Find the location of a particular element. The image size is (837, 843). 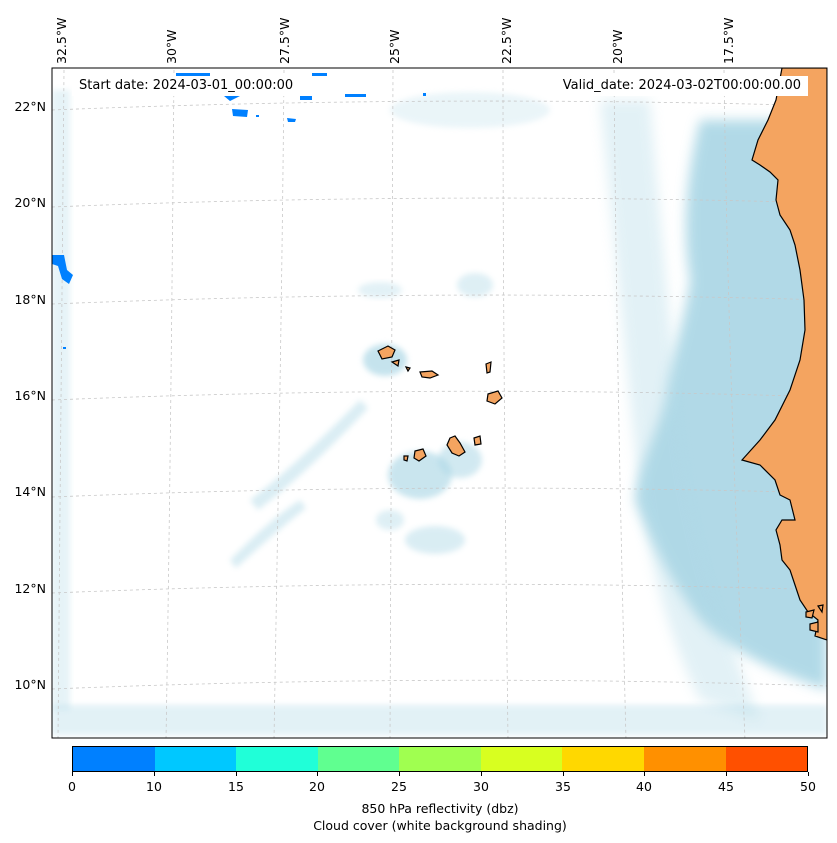

latitude-labels: 22°N 20°N 18°N 16°N 14°N 12°N 10°N is located at coordinates (30, 395).